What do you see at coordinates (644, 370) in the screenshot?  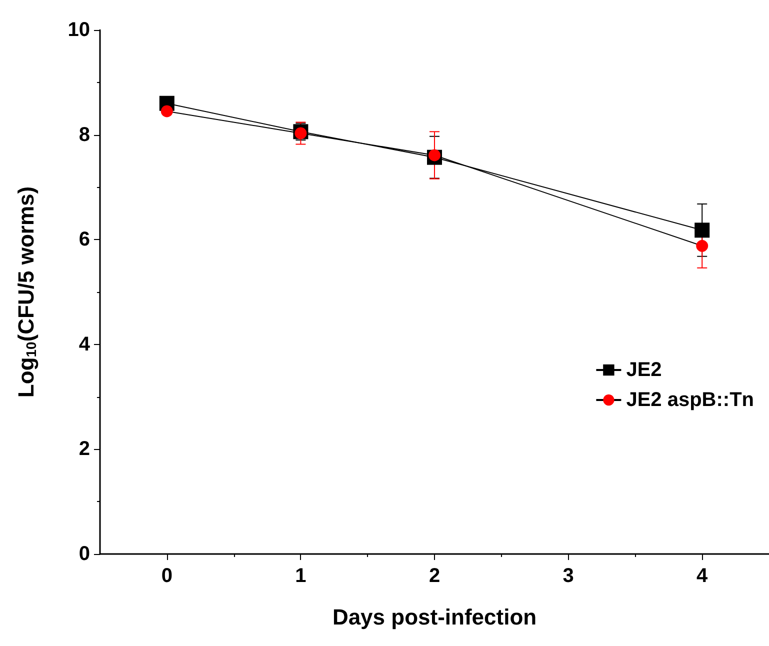 I see `legend-label: JE2` at bounding box center [644, 370].